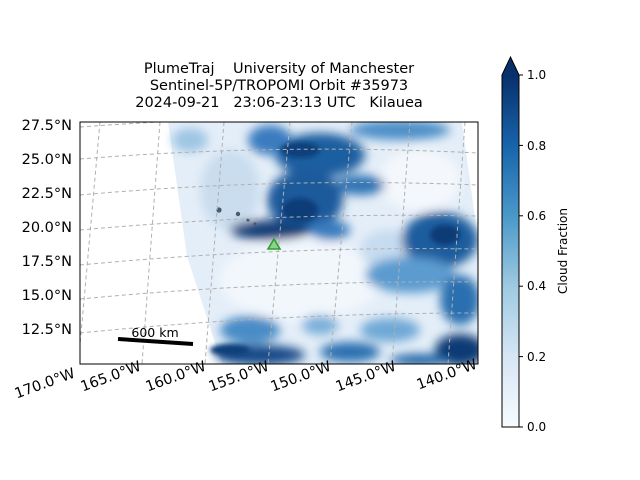 Image resolution: width=640 pixels, height=480 pixels. I want to click on colorbar-tick: 0.0, so click(536, 427).